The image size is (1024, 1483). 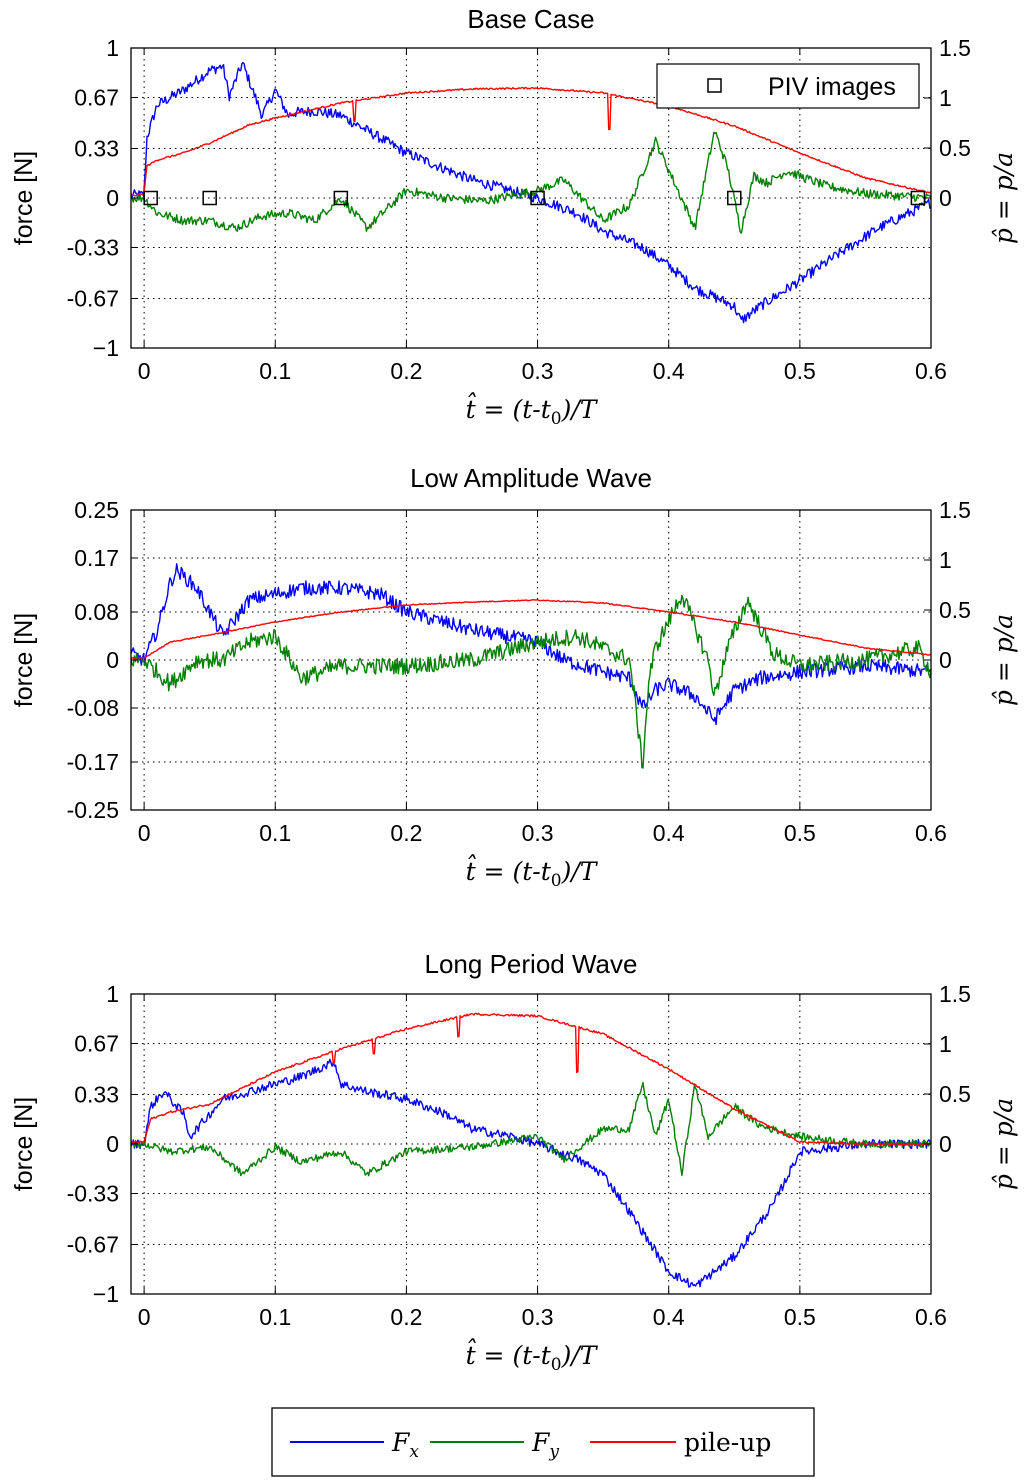 What do you see at coordinates (714, 85) in the screenshot?
I see `piv-marker-swatch` at bounding box center [714, 85].